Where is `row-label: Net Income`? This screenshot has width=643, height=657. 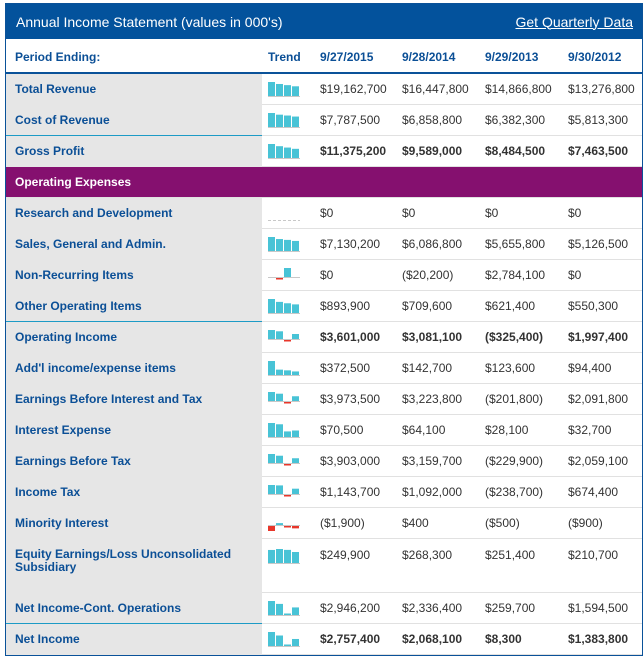
row-label: Net Income is located at coordinates (134, 639).